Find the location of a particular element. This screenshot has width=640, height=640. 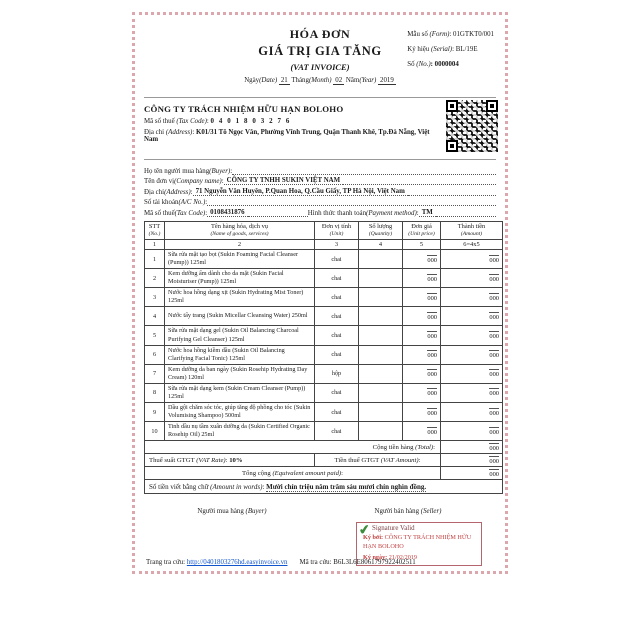

subtotal-label: Cộng tiền hàng (Total): is located at coordinates (292, 447).